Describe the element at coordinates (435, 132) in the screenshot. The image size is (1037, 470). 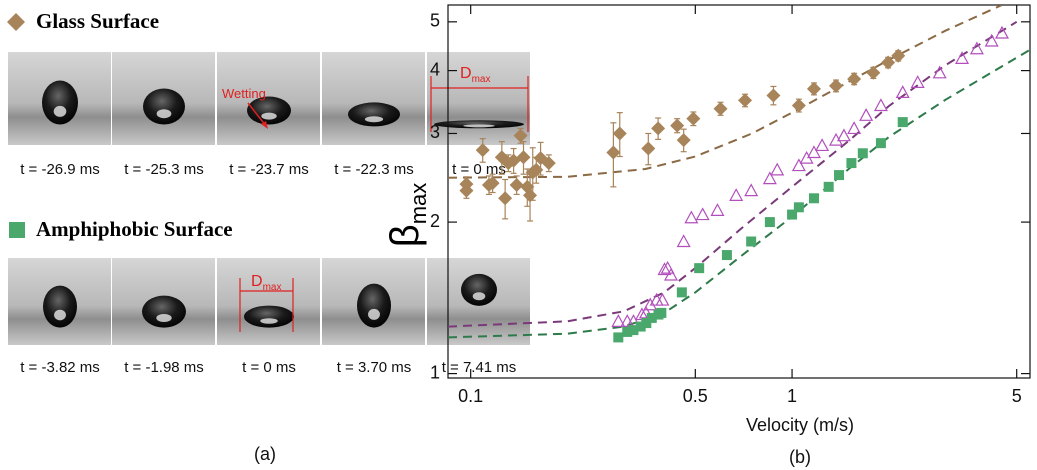
I see `y-tick-label: 3` at that location.